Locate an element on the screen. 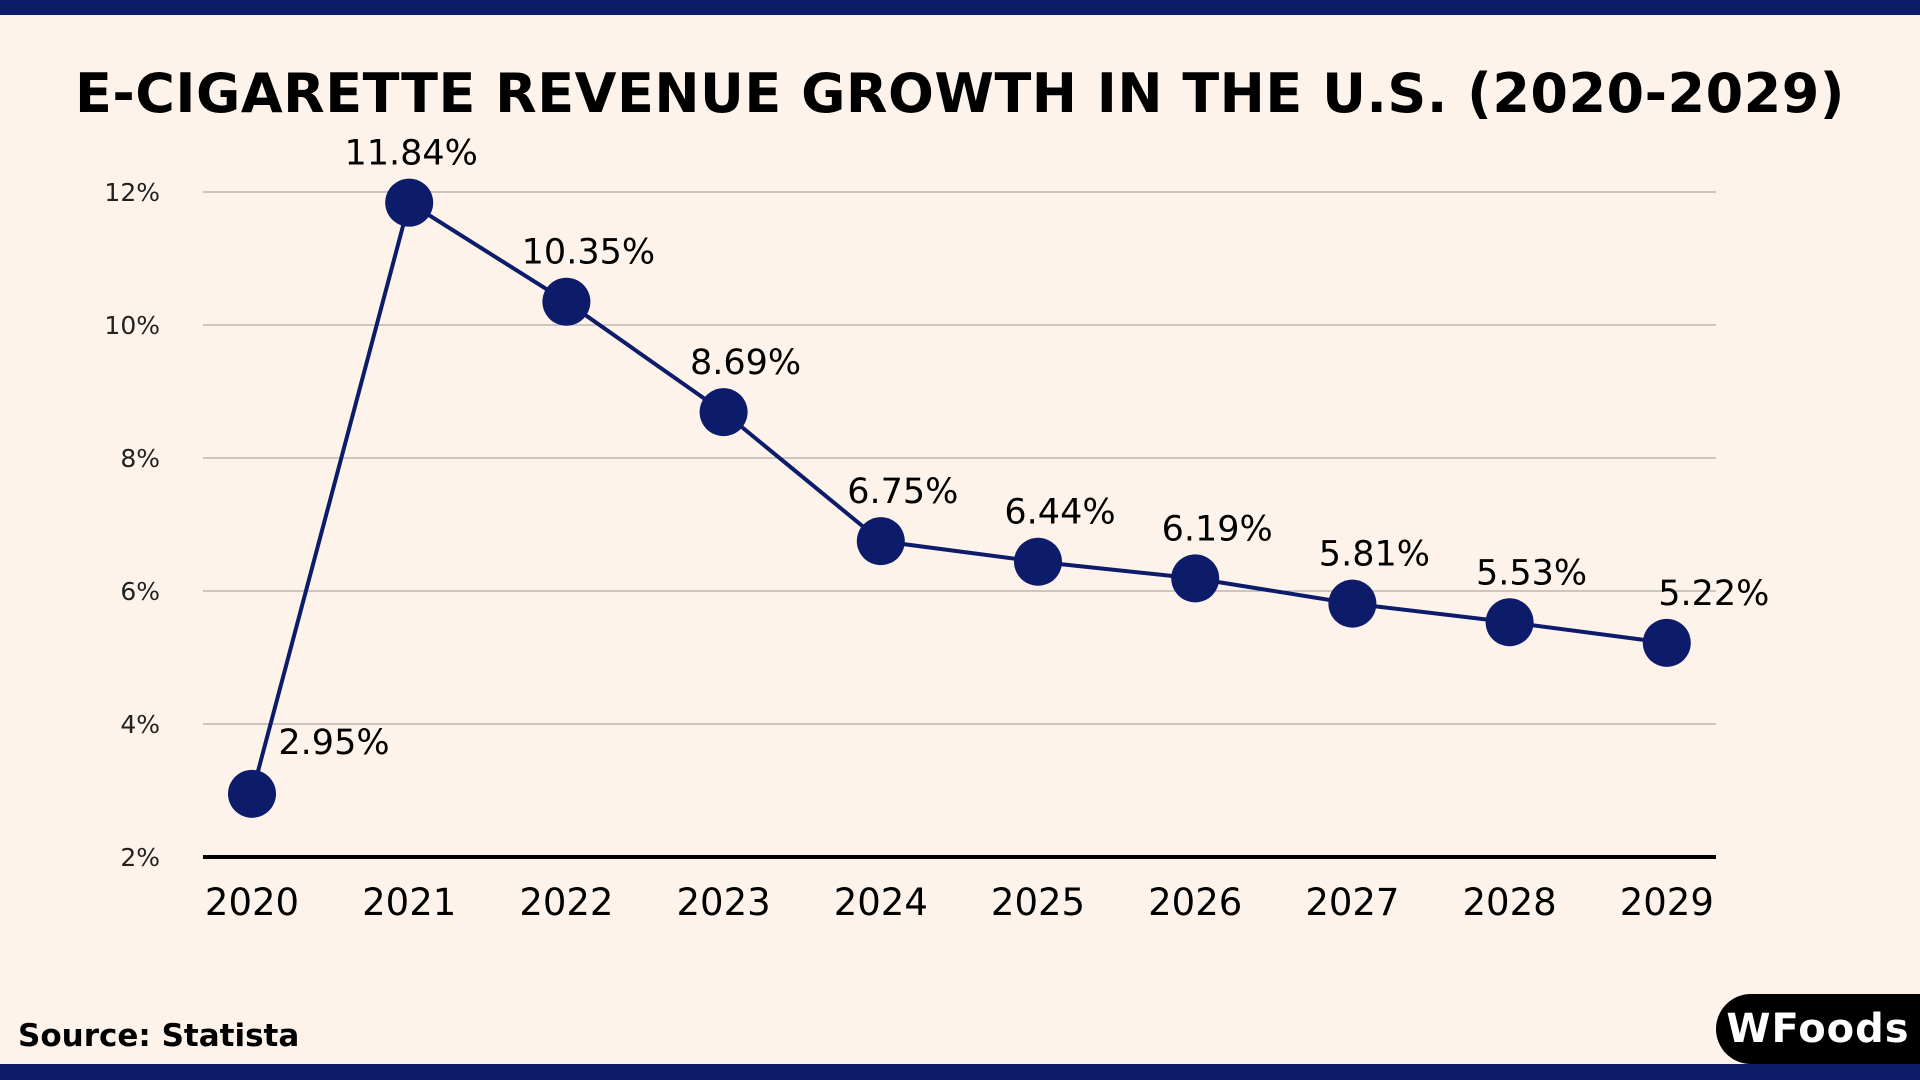 Image resolution: width=1920 pixels, height=1080 pixels. y-tick-label: 12% is located at coordinates (132, 192).